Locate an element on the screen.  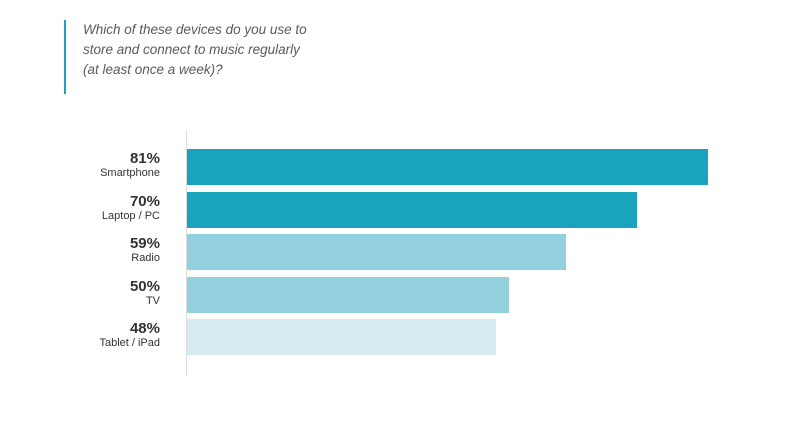
category-label: 48% Tablet / iPad is located at coordinates (129, 335).